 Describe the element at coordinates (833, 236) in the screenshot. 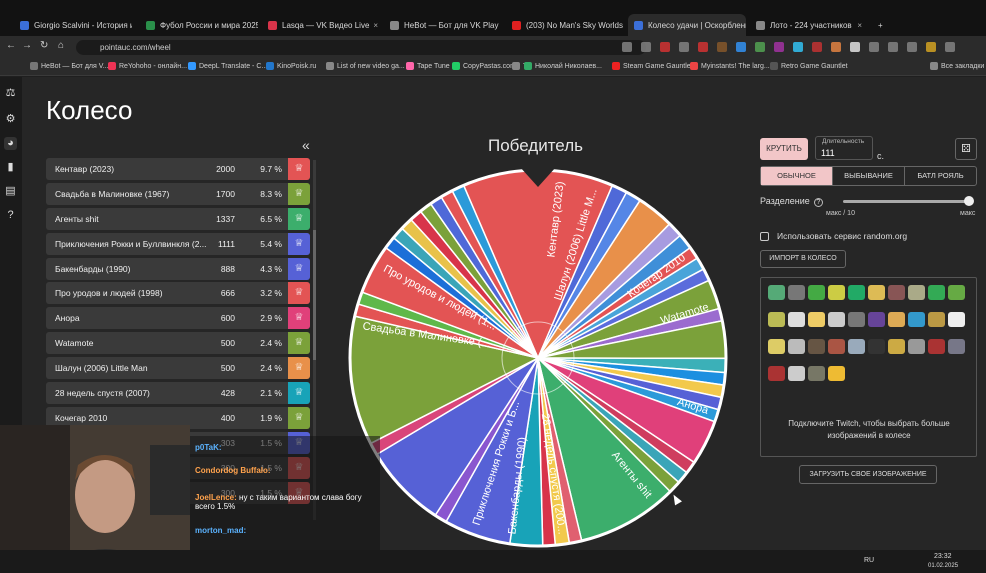

I see `random-org-option: Использовать сервис random.org` at that location.